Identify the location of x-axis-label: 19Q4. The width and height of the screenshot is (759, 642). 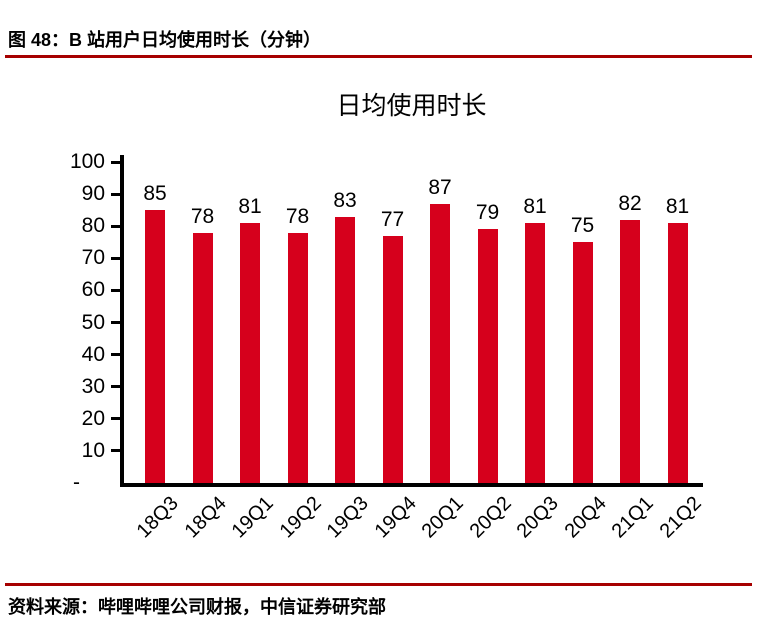
(395, 517).